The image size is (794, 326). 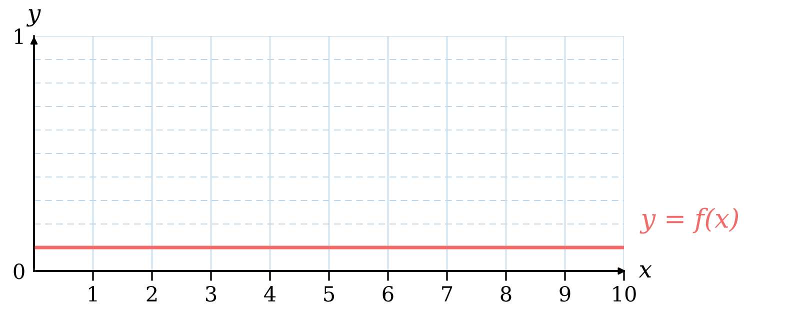 I want to click on x-tick-label: 9, so click(x=565, y=294).